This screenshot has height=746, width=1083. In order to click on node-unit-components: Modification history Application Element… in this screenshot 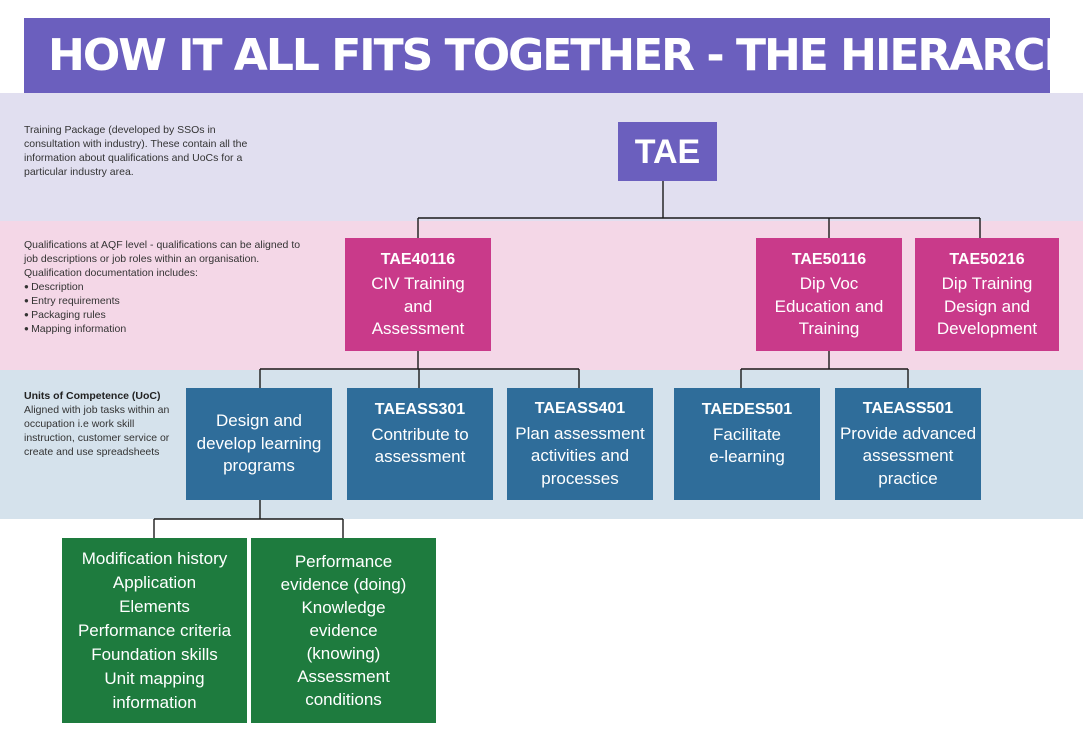, I will do `click(154, 630)`.